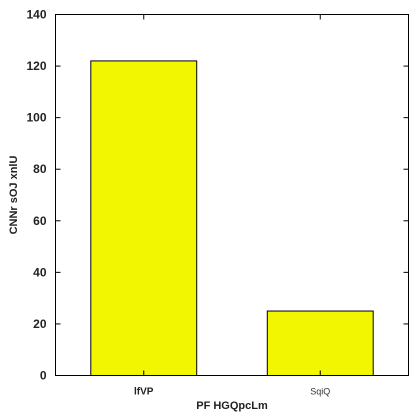 Image resolution: width=420 pixels, height=420 pixels. I want to click on y-tick-label: 40, so click(40, 272).